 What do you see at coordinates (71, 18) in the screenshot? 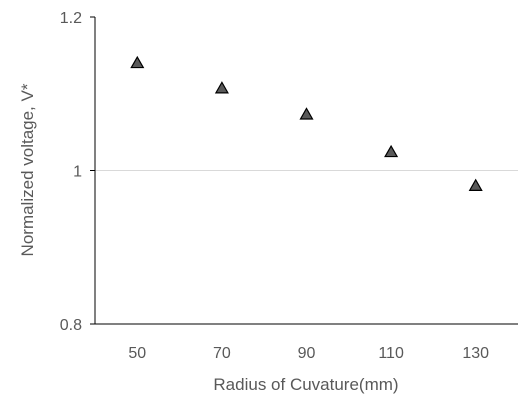
I see `y-tick-label: 1.2` at bounding box center [71, 18].